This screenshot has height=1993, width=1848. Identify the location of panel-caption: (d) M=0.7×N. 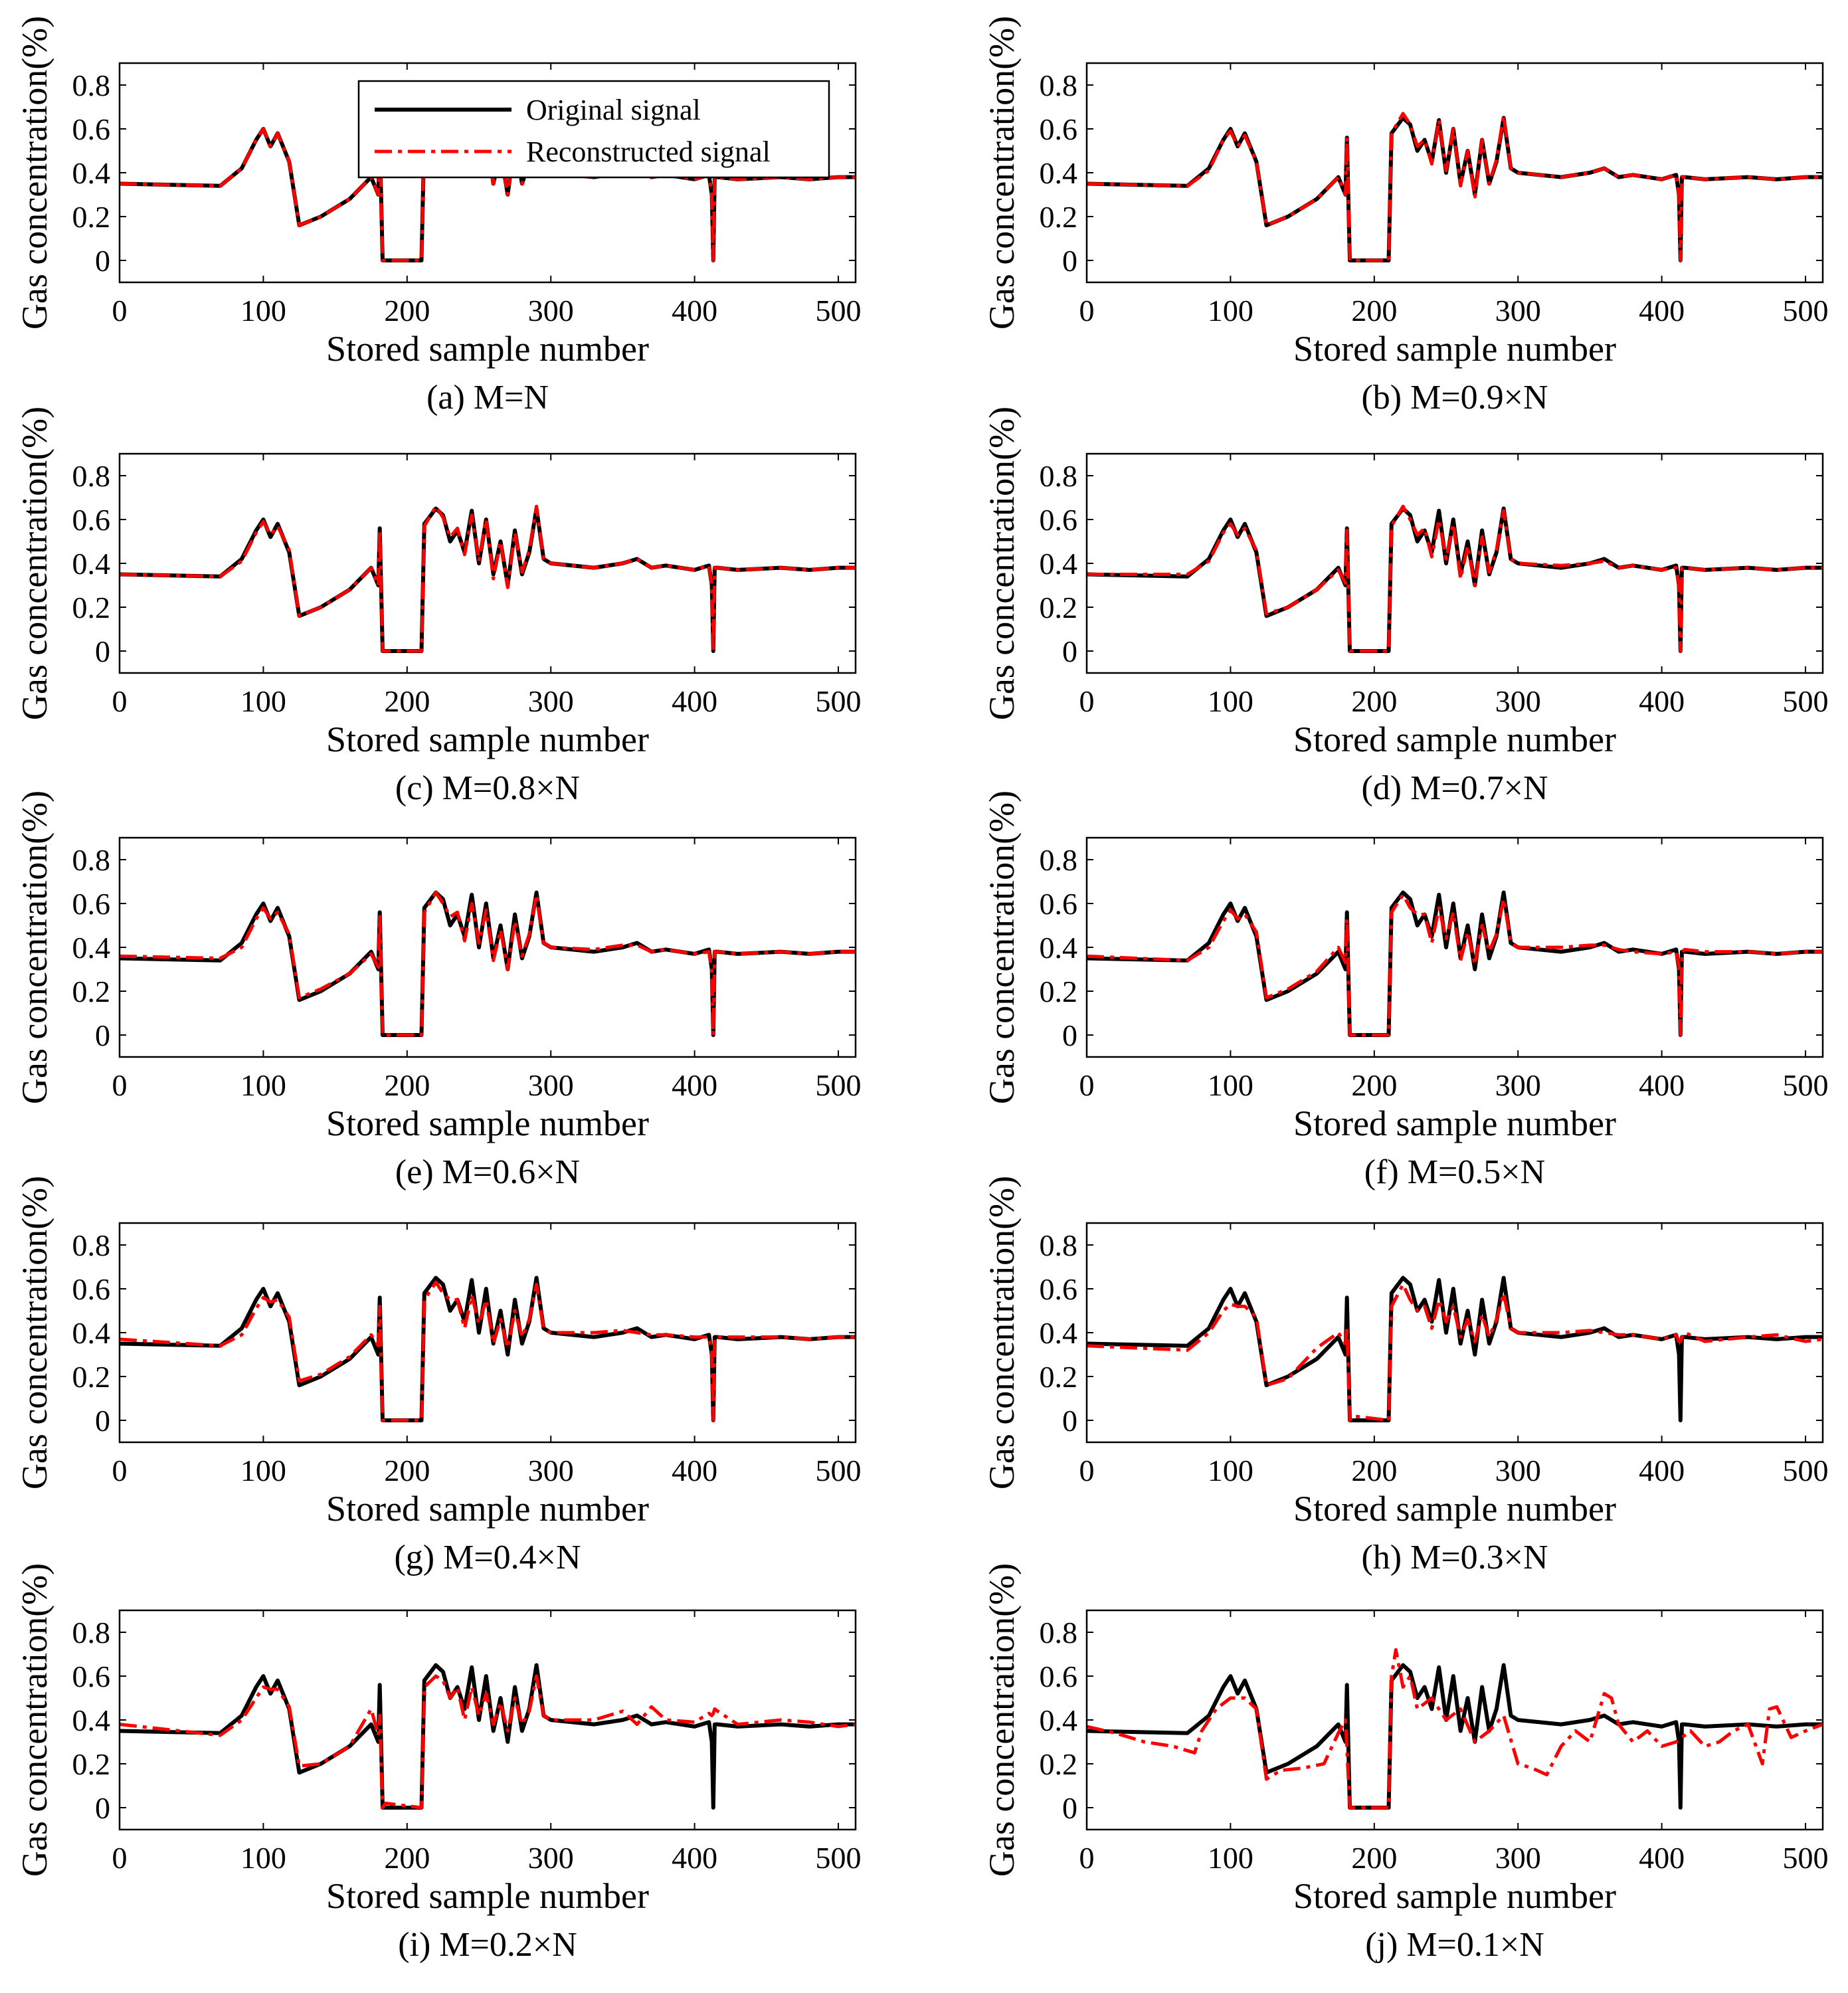
(1454, 788).